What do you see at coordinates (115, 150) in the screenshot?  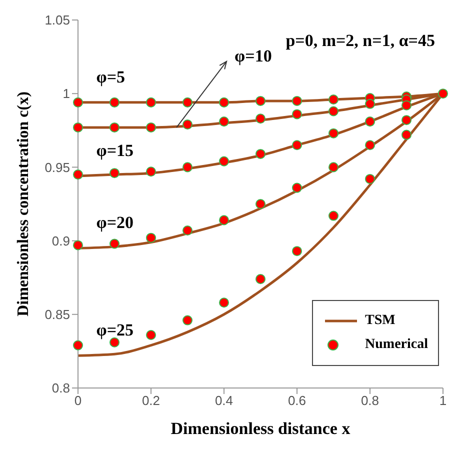 I see `annotation: φ=15` at bounding box center [115, 150].